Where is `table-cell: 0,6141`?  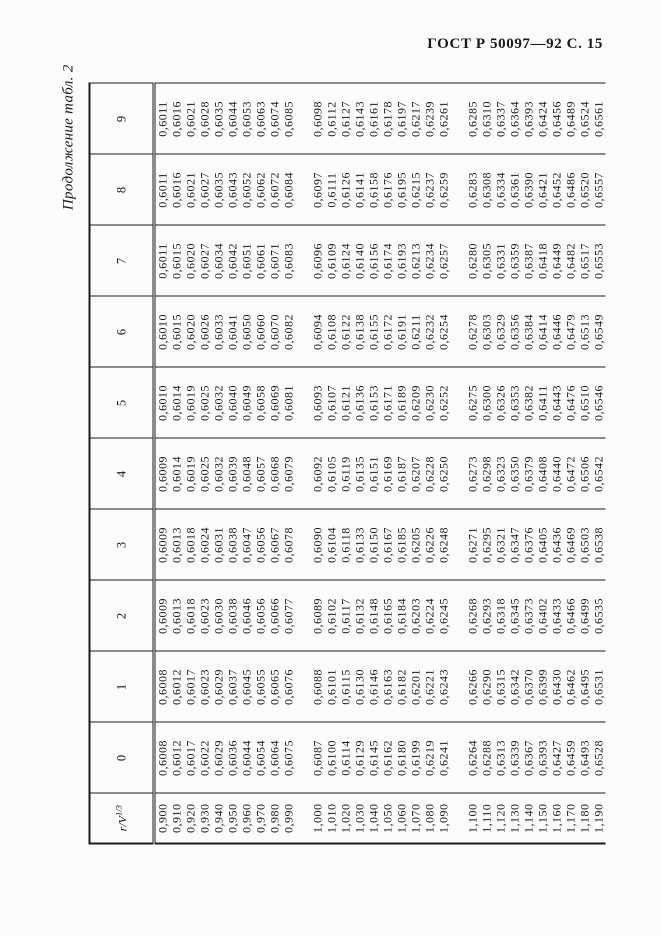
table-cell: 0,6141 is located at coordinates (359, 190).